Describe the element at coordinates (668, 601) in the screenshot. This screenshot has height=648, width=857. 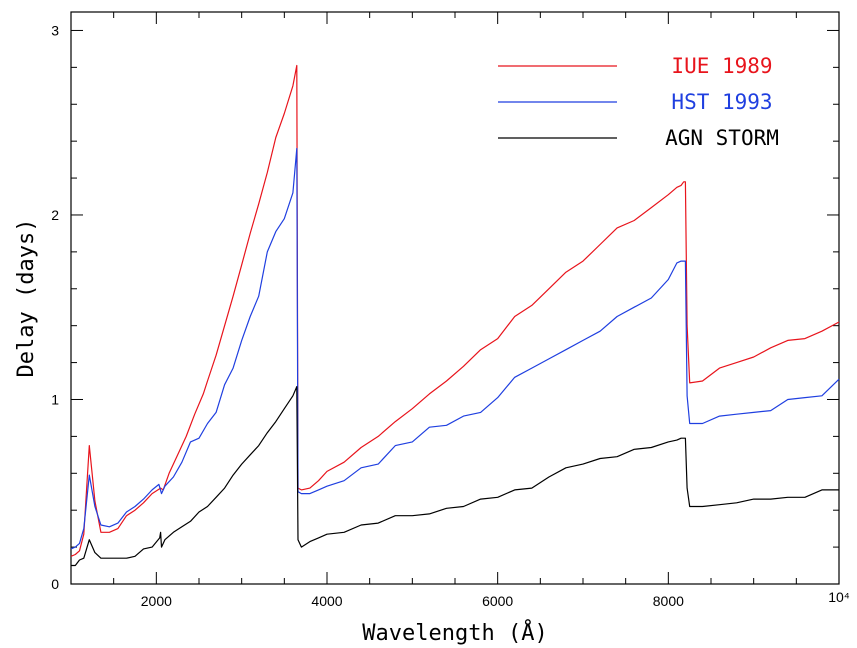
I see `x-tick-label: 8000` at that location.